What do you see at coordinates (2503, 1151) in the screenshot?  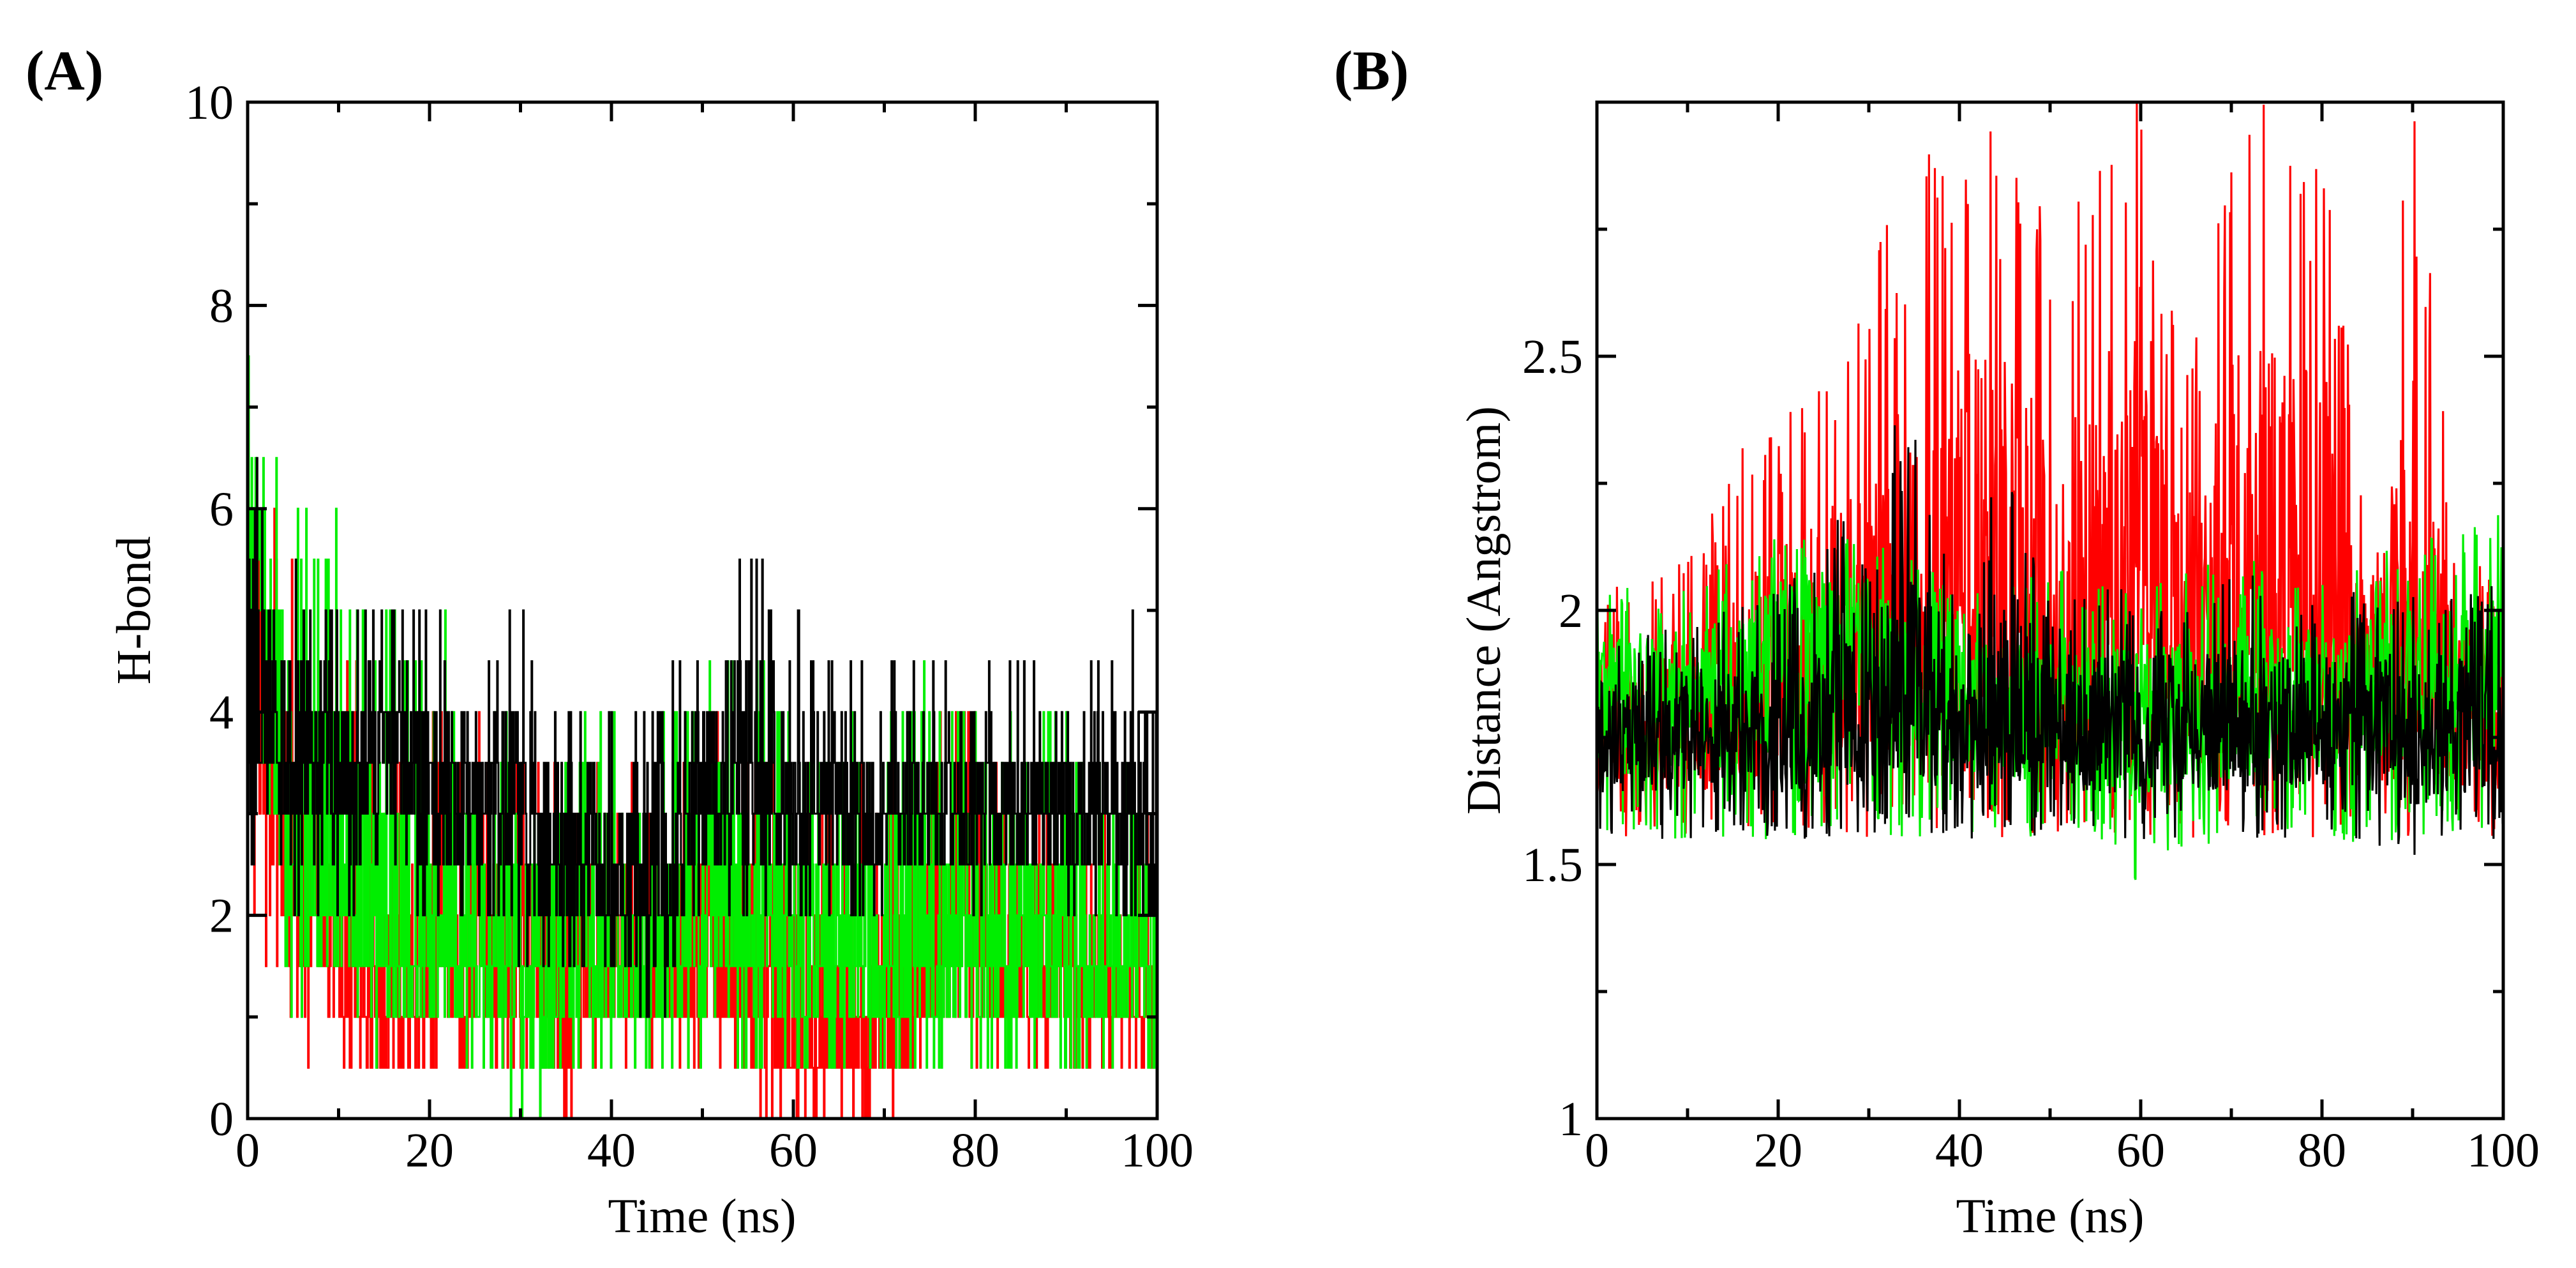 I see `panel-b-x-tick-label: 100` at bounding box center [2503, 1151].